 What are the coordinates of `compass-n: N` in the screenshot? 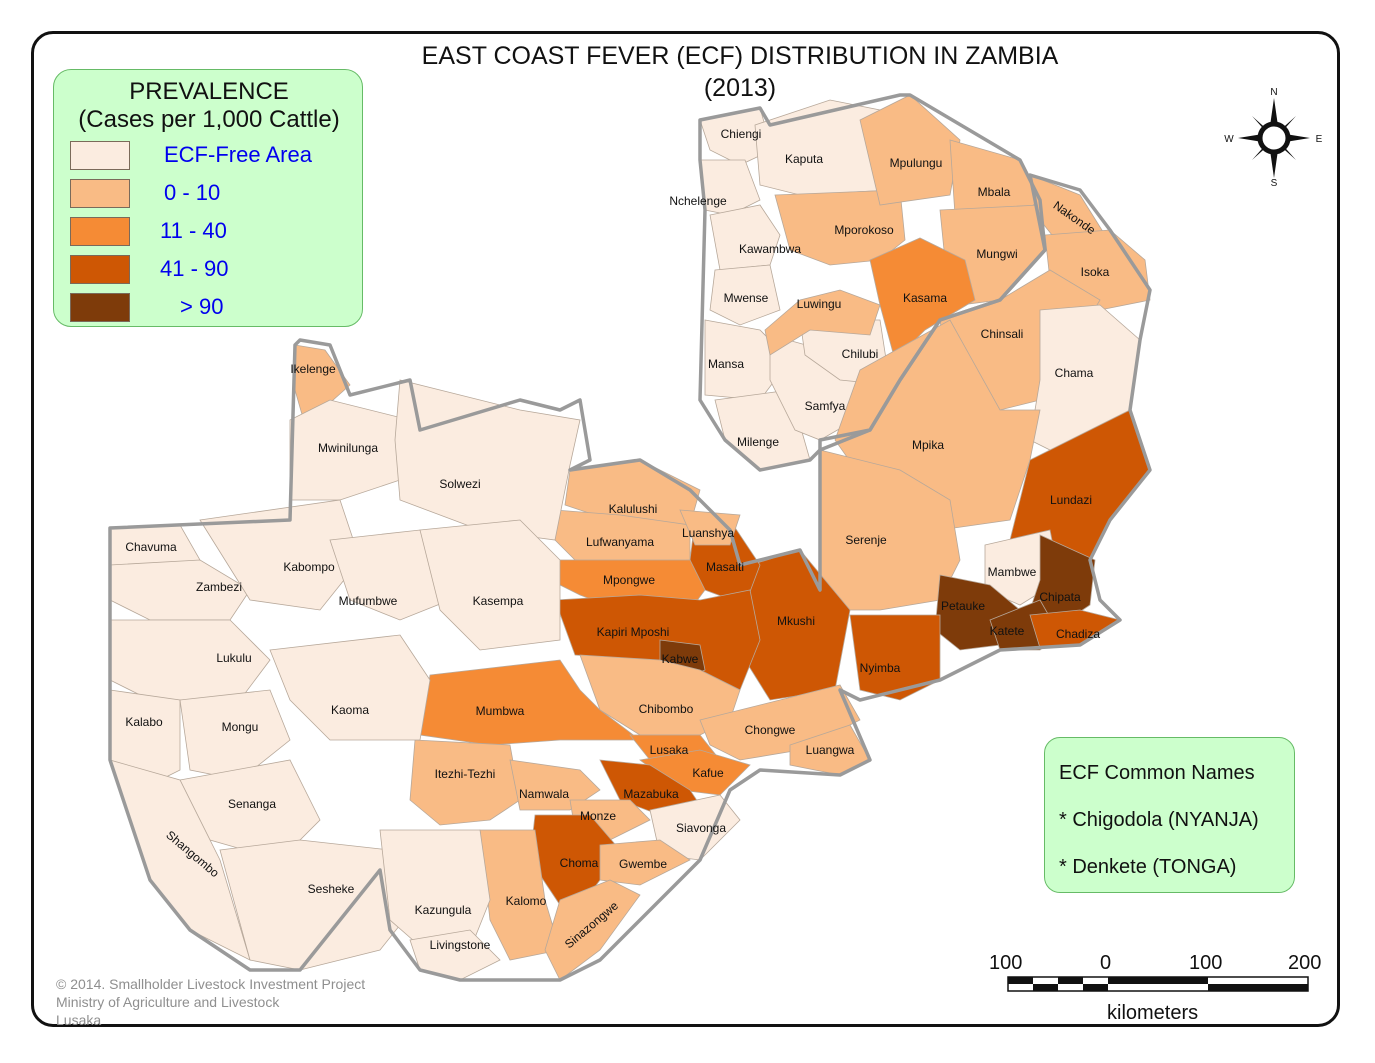 It's located at (1273, 92).